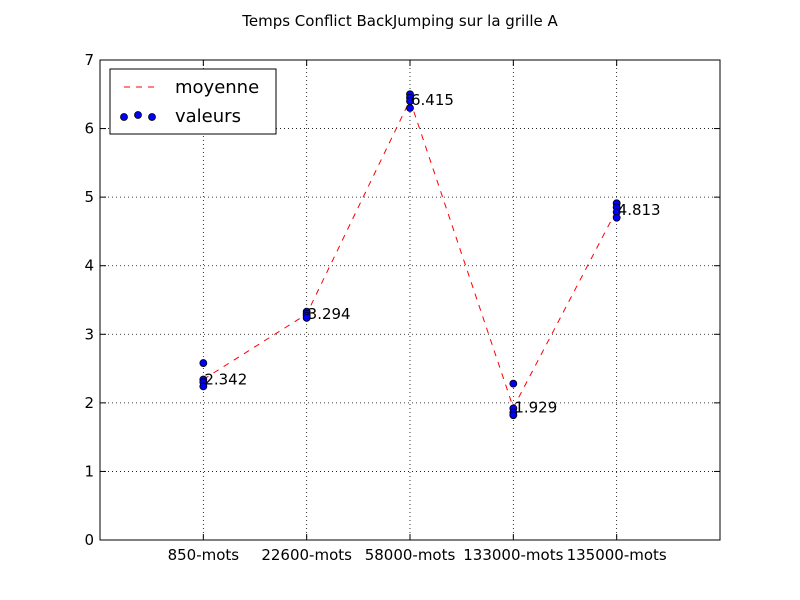 Image resolution: width=800 pixels, height=600 pixels. I want to click on x-tick-label: 135000-mots, so click(617, 555).